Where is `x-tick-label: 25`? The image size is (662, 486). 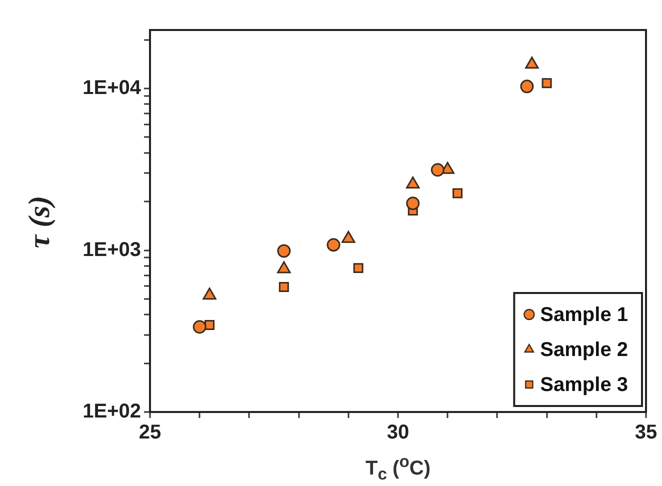 x-tick-label: 25 is located at coordinates (150, 433).